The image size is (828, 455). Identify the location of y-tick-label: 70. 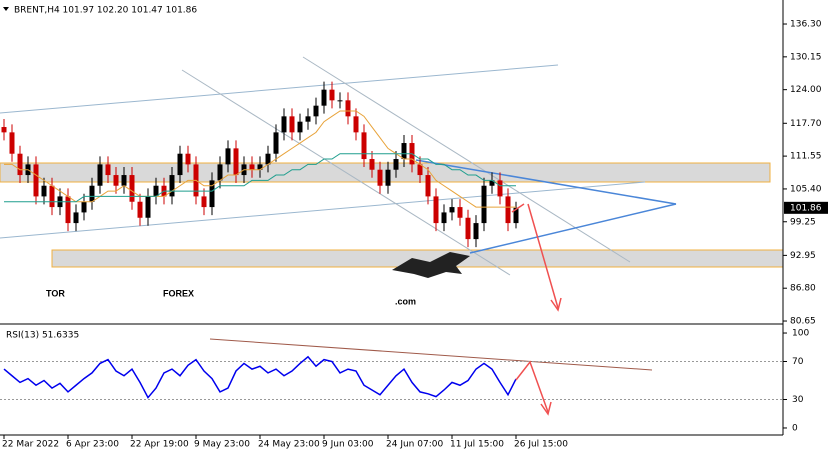
(798, 362).